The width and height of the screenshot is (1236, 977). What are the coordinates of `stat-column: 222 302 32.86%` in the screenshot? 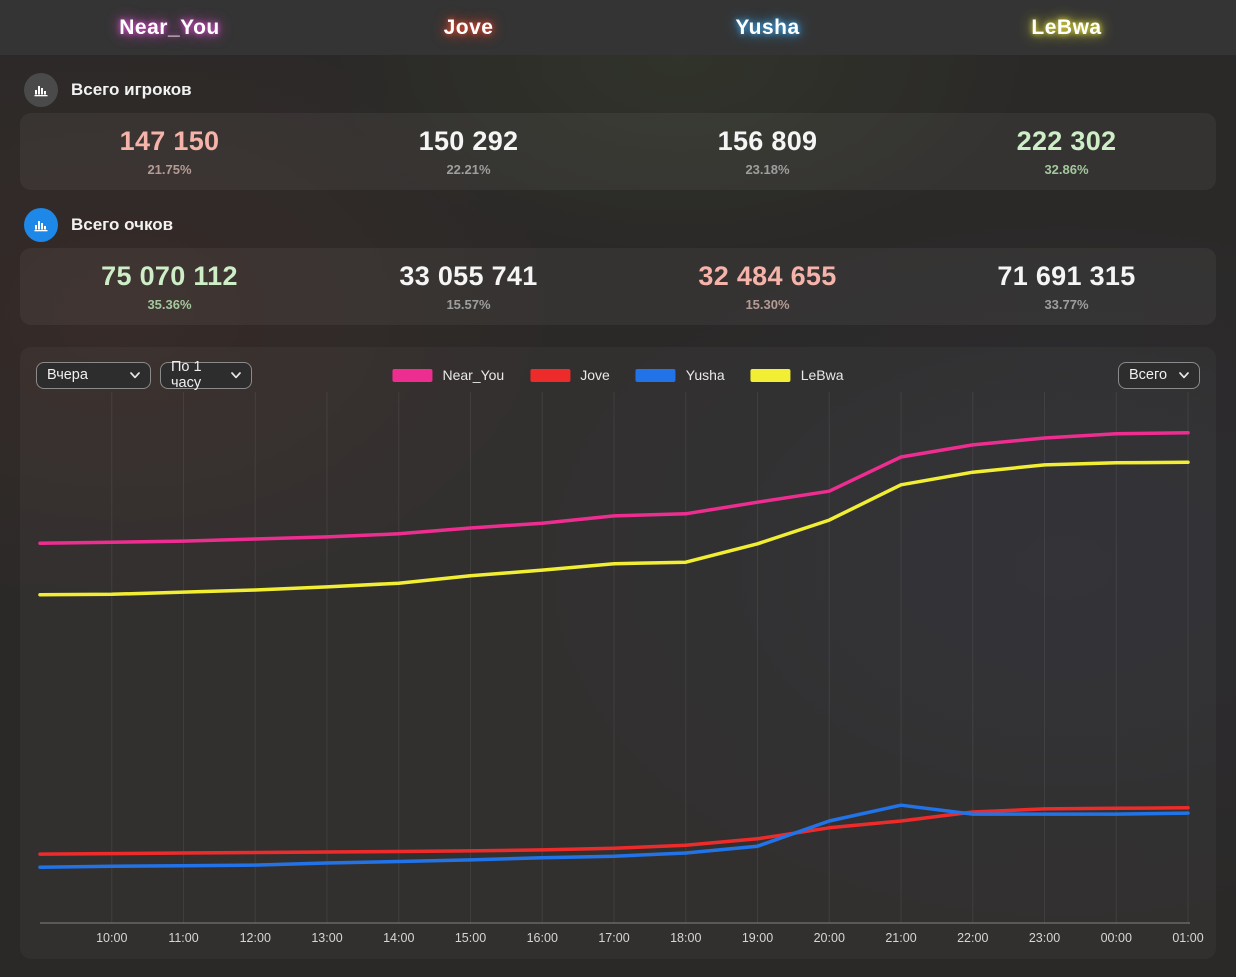 It's located at (1066, 151).